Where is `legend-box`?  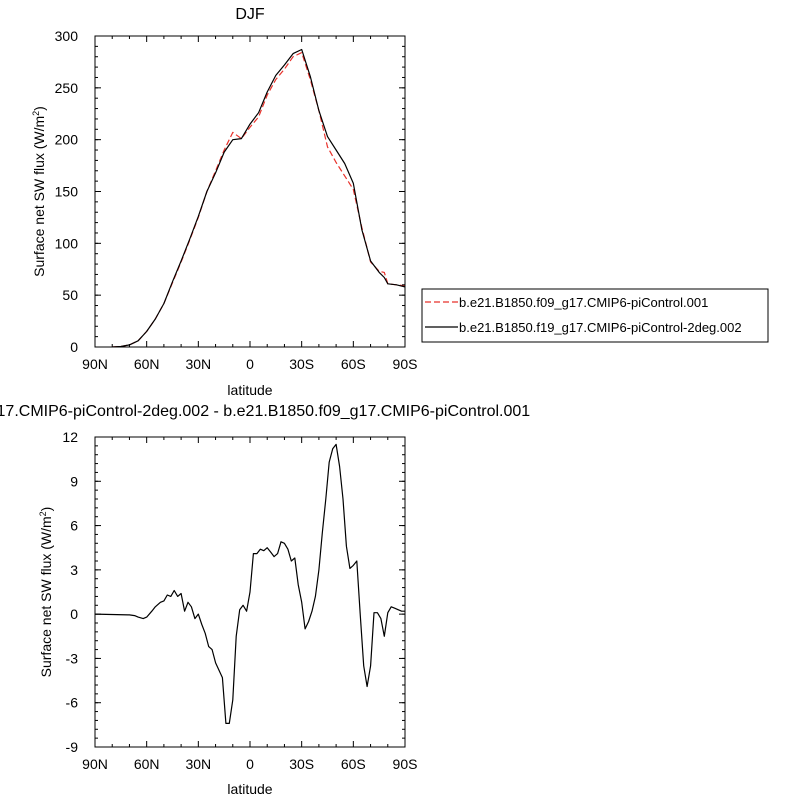 legend-box is located at coordinates (595, 315).